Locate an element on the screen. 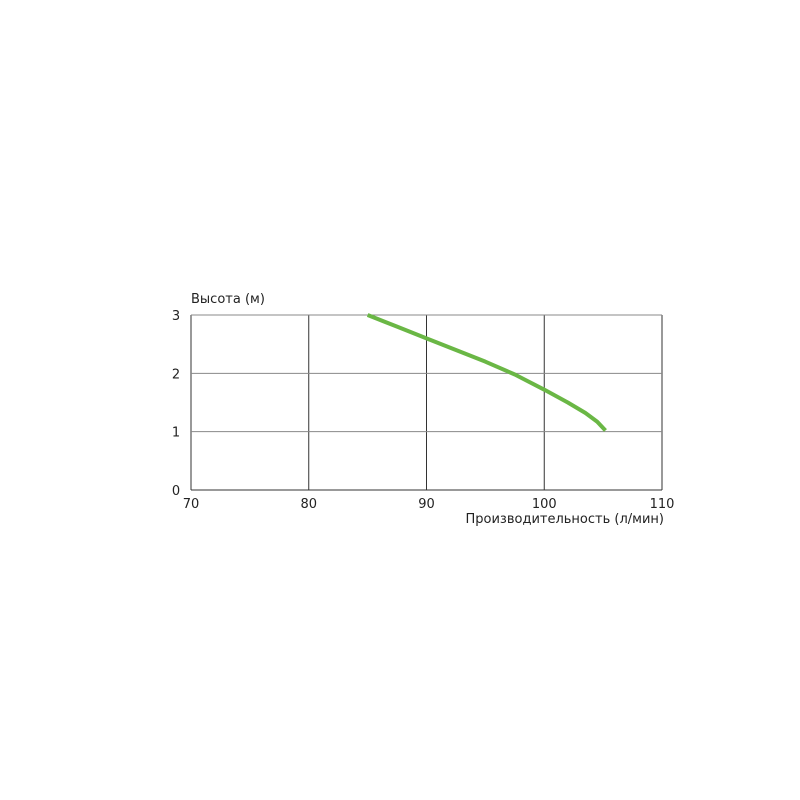 The image size is (800, 800). x-tick-label: 70 is located at coordinates (191, 504).